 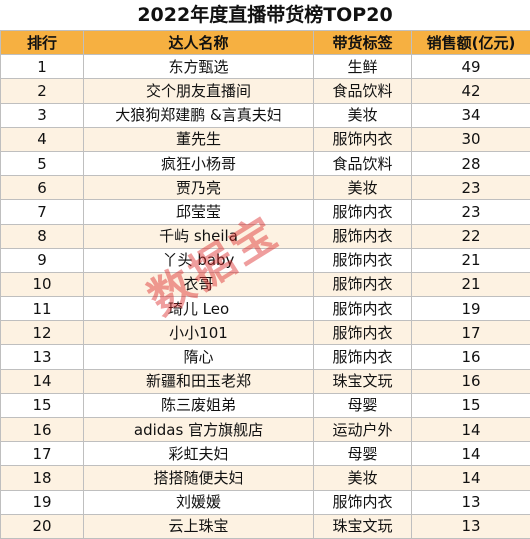 I want to click on name-cell: 新疆和田玉老郑, so click(x=199, y=381).